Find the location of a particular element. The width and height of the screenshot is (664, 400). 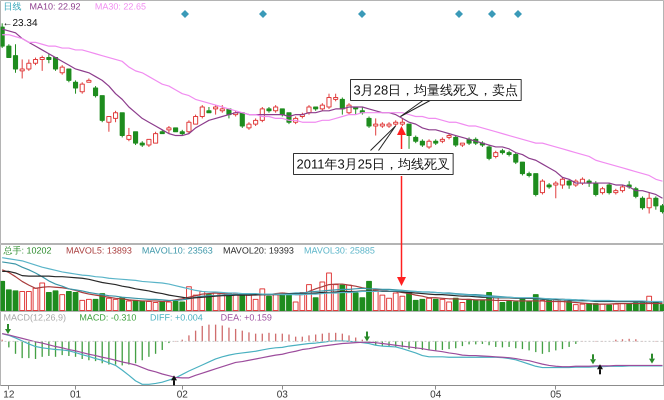

x-tick-label: 12 is located at coordinates (9, 395).